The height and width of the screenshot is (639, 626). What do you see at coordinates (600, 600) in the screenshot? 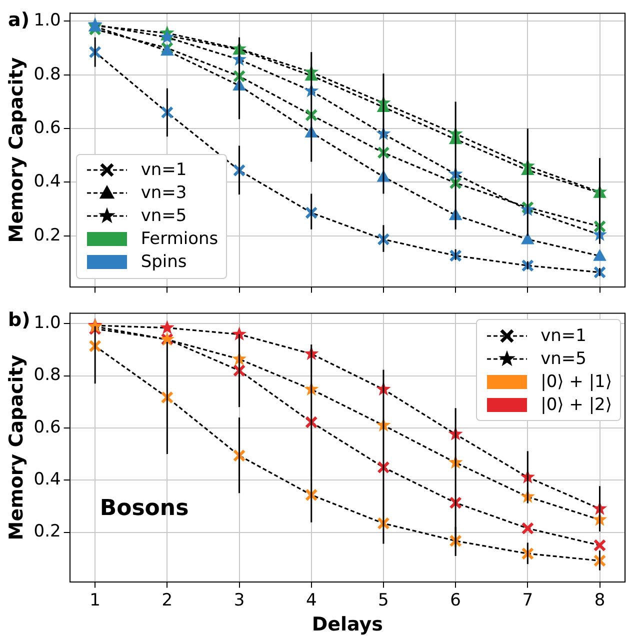
I see `x-tick-label: 8` at bounding box center [600, 600].